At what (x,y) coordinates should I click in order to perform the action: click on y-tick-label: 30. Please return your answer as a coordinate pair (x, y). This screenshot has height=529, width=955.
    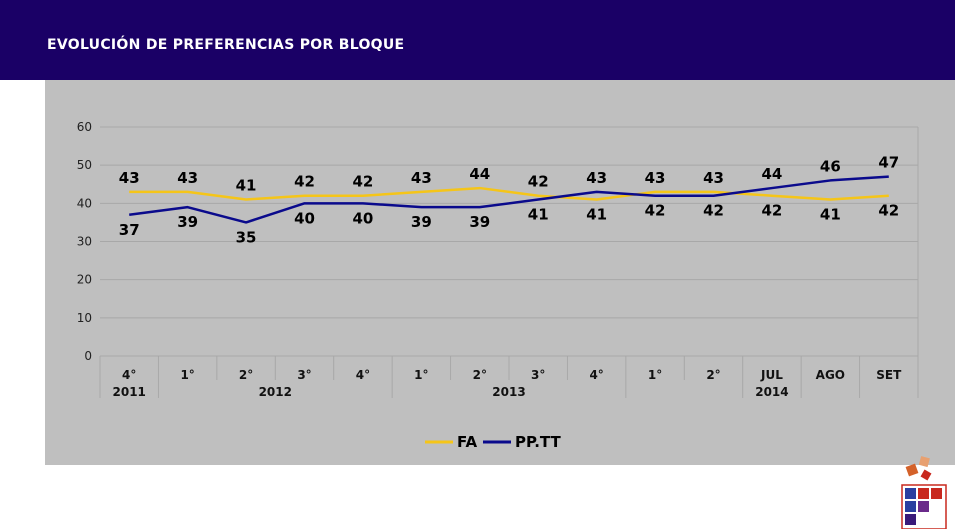
    Looking at the image, I should click on (84, 242).